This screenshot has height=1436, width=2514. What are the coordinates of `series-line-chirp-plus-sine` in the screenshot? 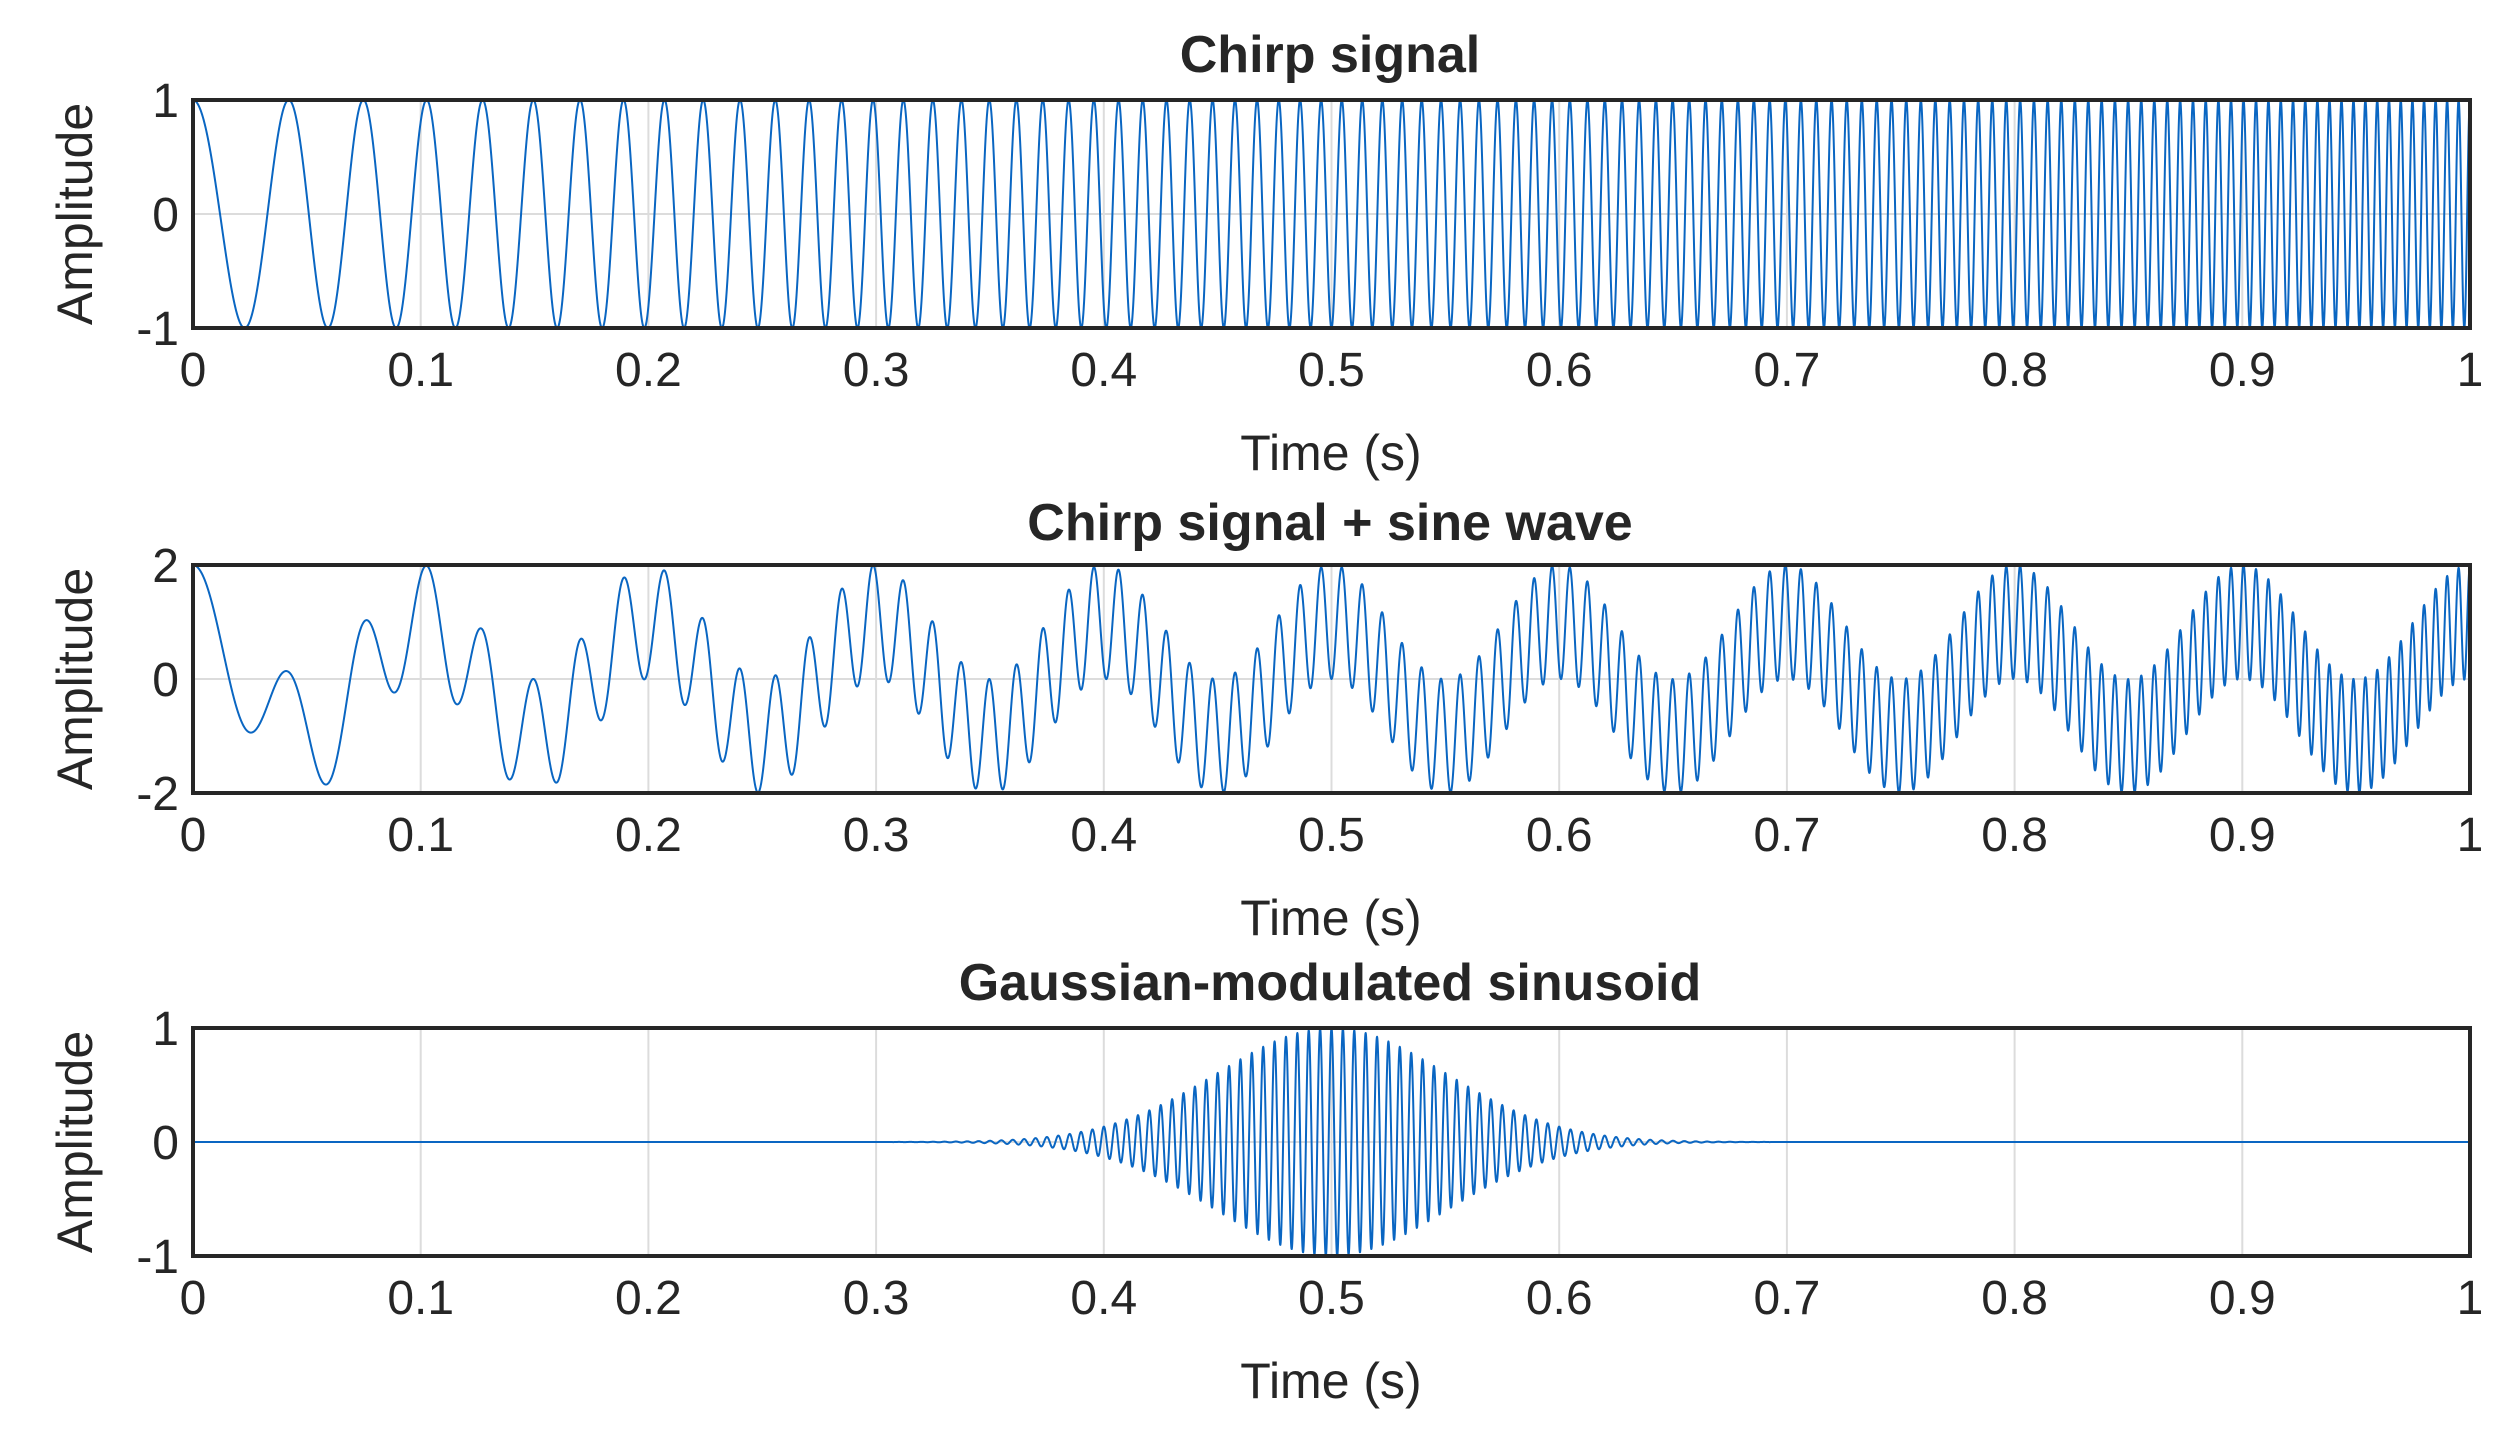 It's located at (1331, 679).